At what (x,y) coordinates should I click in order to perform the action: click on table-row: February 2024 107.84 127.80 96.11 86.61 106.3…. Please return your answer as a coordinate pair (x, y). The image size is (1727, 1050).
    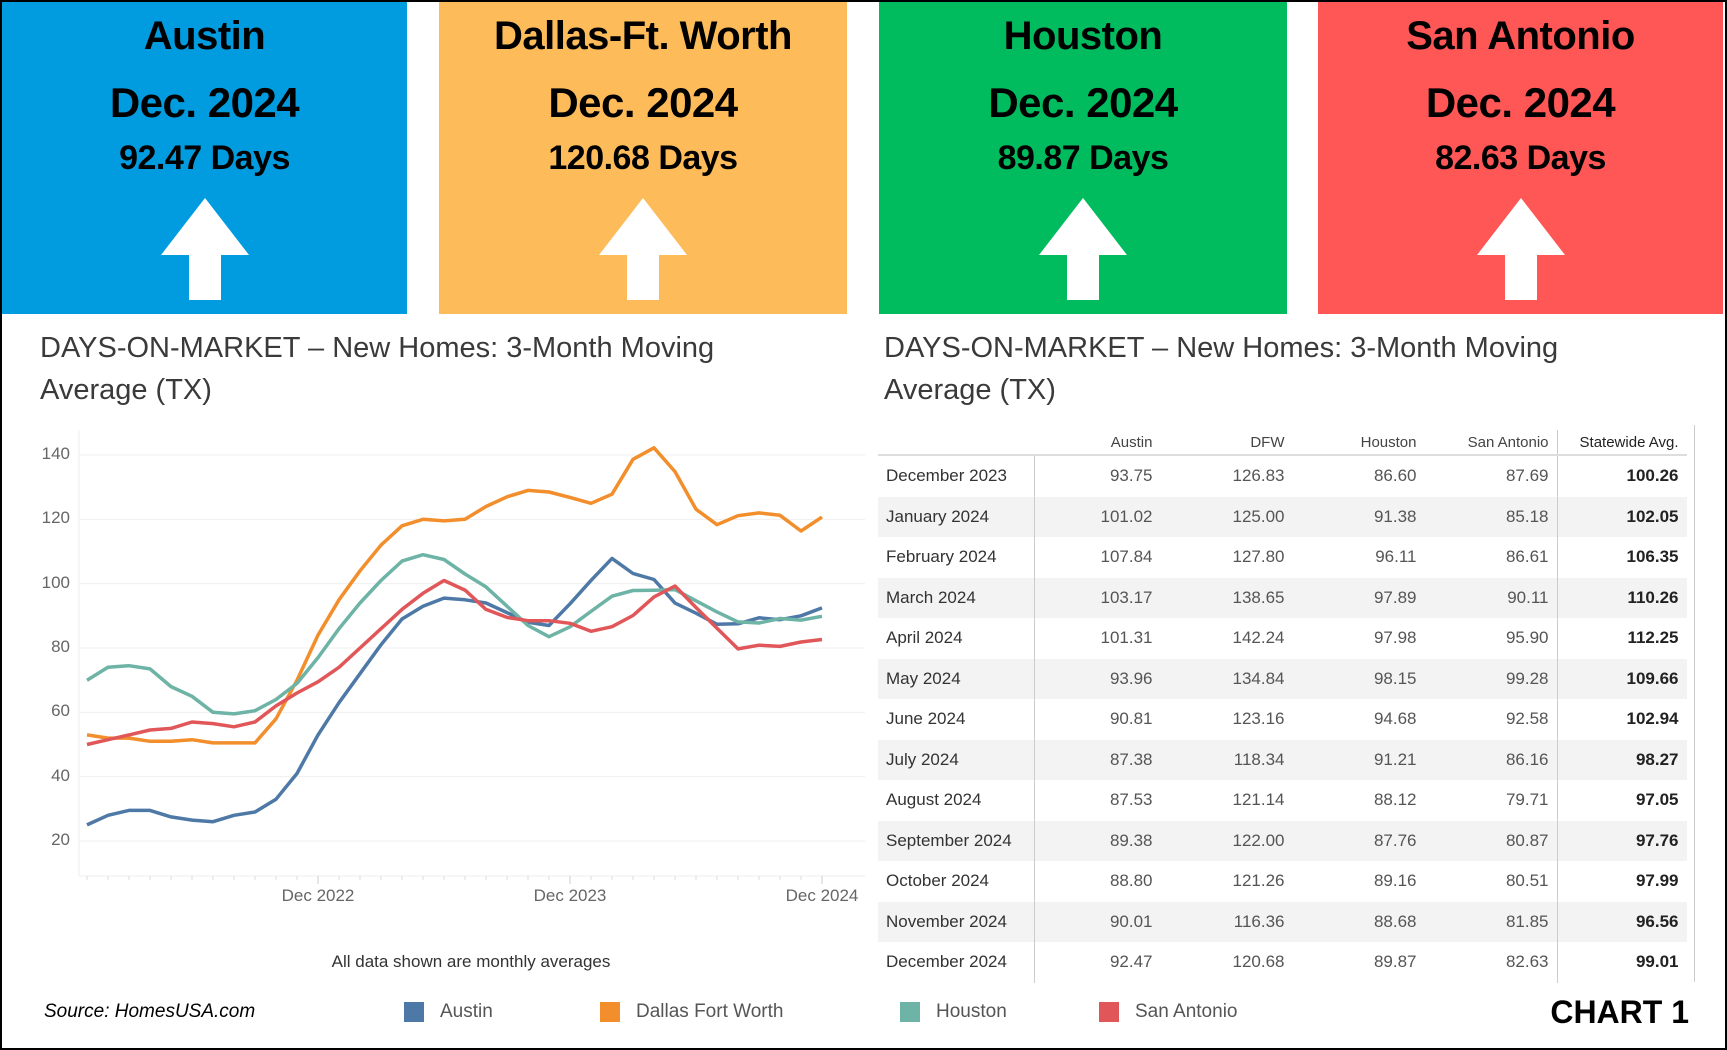
    Looking at the image, I should click on (1282, 557).